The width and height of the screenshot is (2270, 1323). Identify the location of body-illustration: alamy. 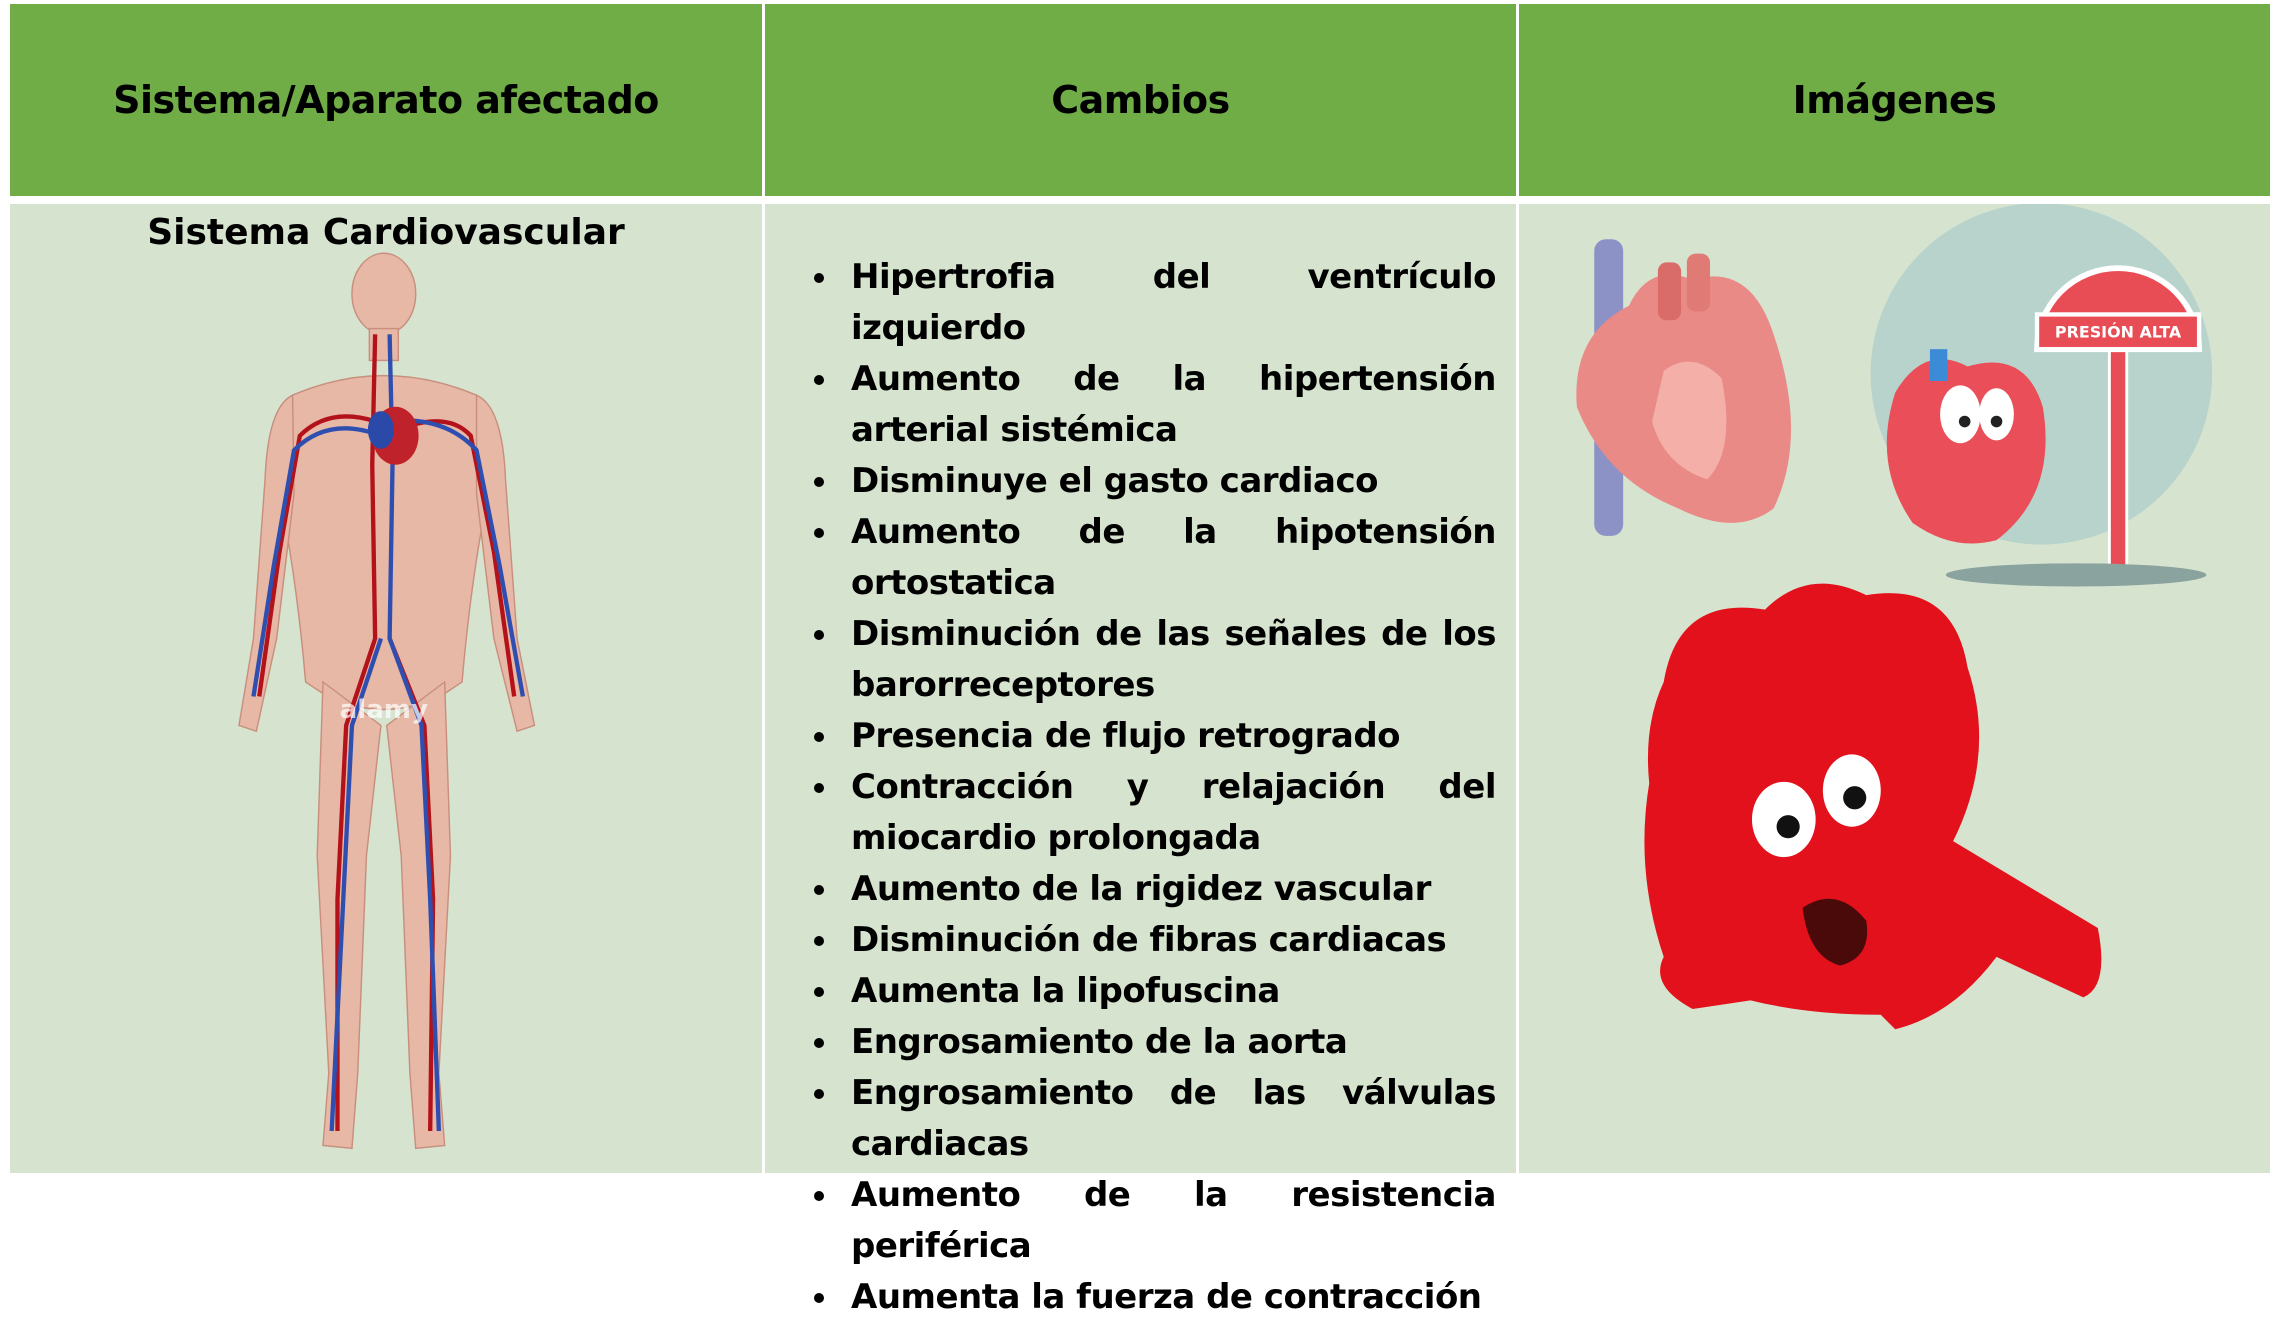
(387, 701).